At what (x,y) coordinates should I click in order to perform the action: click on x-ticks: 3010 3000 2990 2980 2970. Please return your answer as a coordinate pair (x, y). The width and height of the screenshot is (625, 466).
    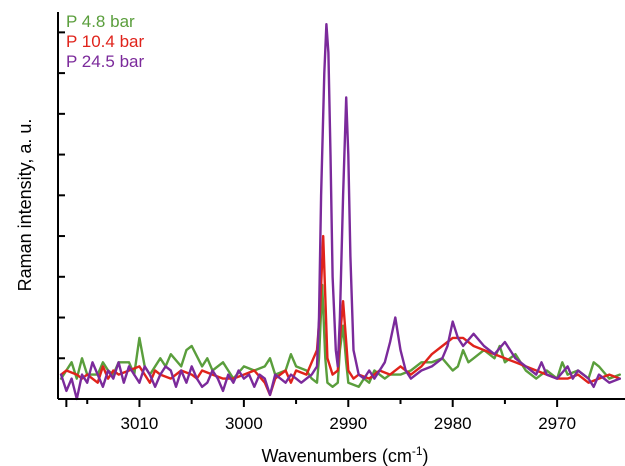
    Looking at the image, I should click on (320, 416).